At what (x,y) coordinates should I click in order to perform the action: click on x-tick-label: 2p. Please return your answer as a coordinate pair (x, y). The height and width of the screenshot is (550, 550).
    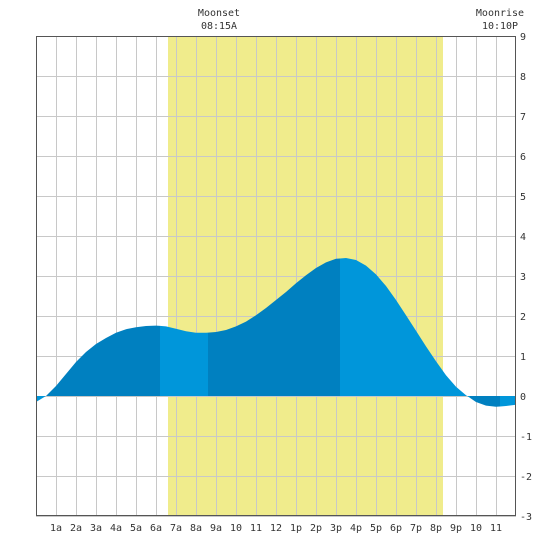
    Looking at the image, I should click on (316, 528).